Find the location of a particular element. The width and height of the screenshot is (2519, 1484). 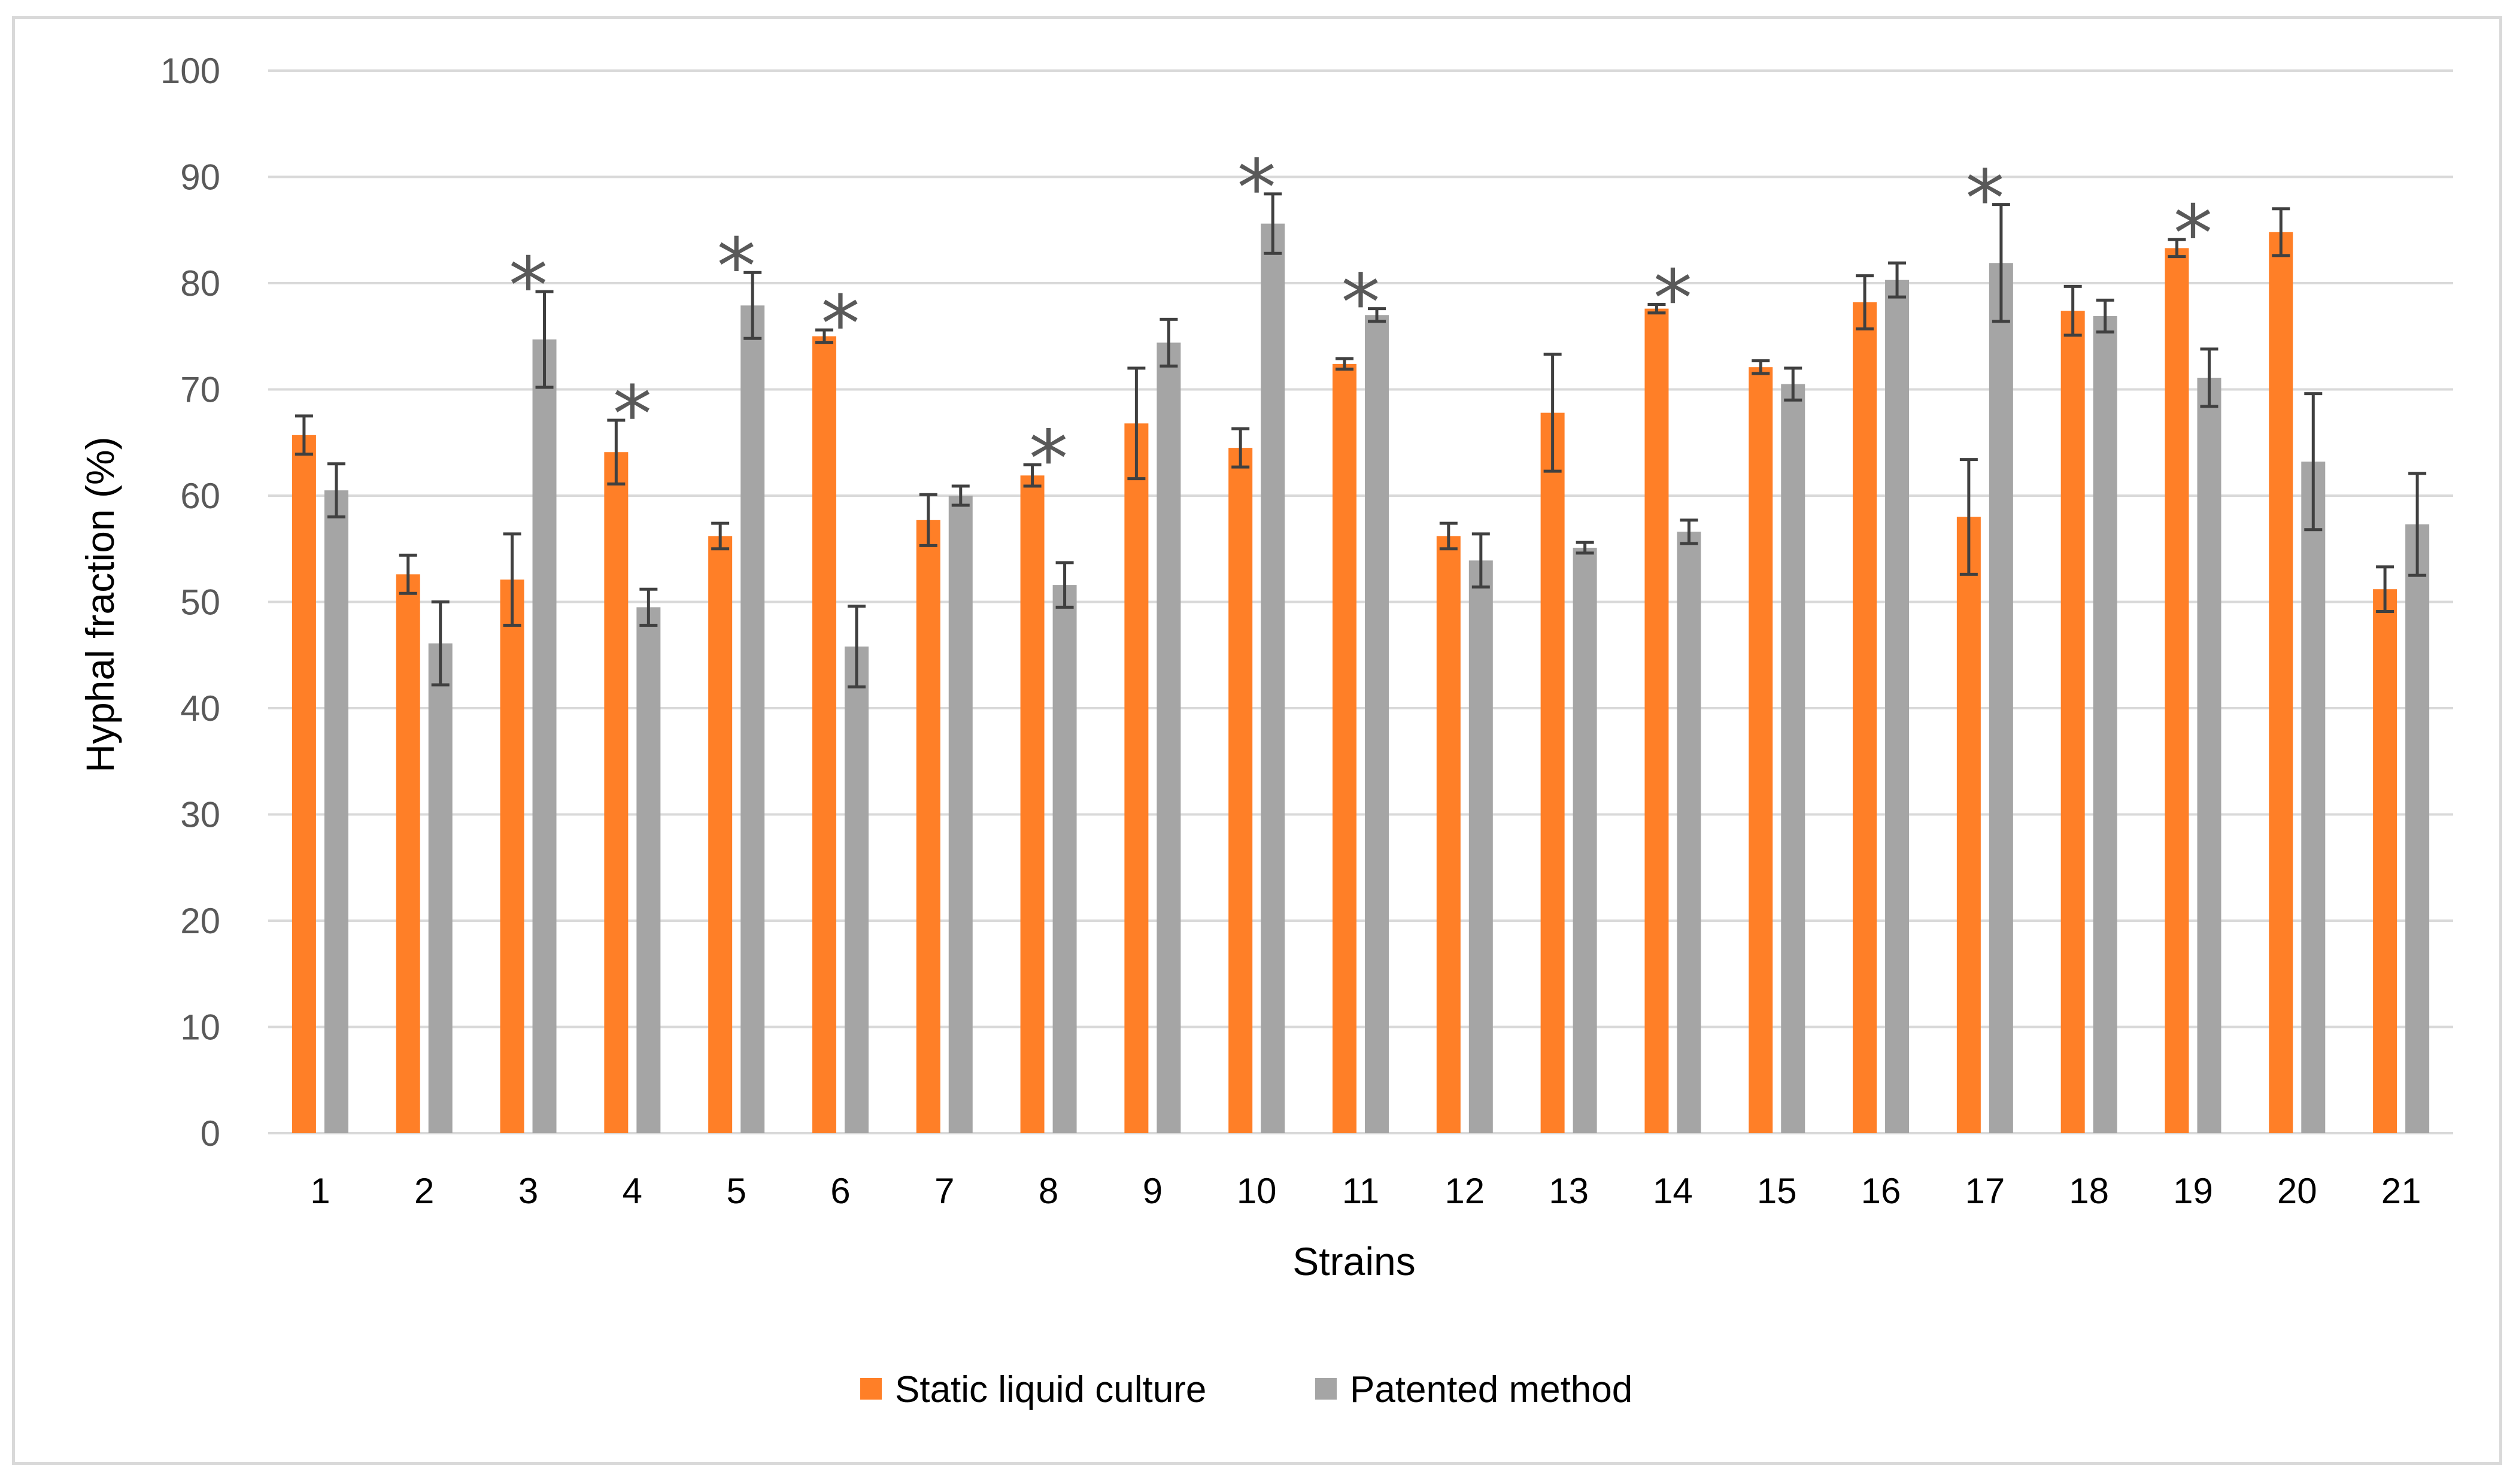

significance-star-5: * is located at coordinates (737, 266).